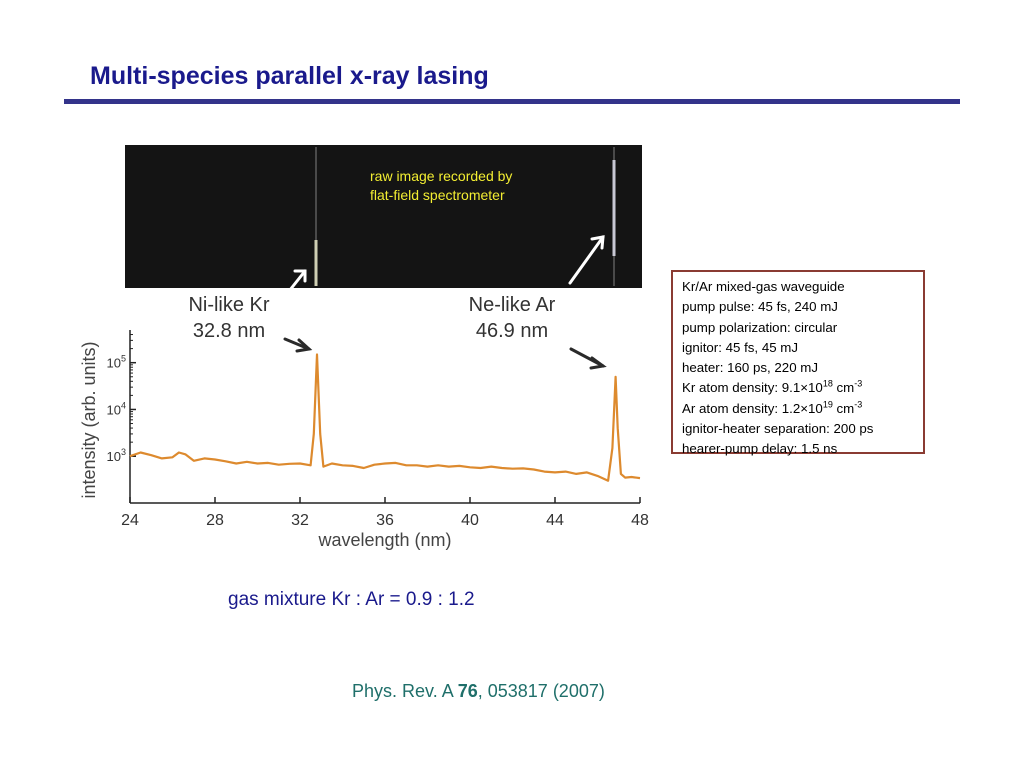 The height and width of the screenshot is (768, 1024). Describe the element at coordinates (763, 286) in the screenshot. I see `info-line-1: Kr/Ar mixed-gas waveguide` at that location.